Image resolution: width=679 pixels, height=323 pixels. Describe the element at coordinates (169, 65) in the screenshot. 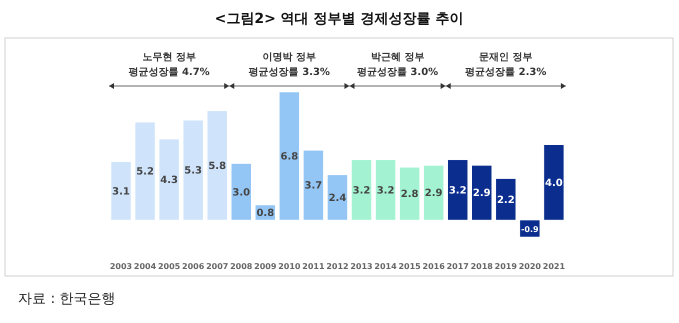

I see `text: 노무현 정부 평균성장률 4.7%` at that location.